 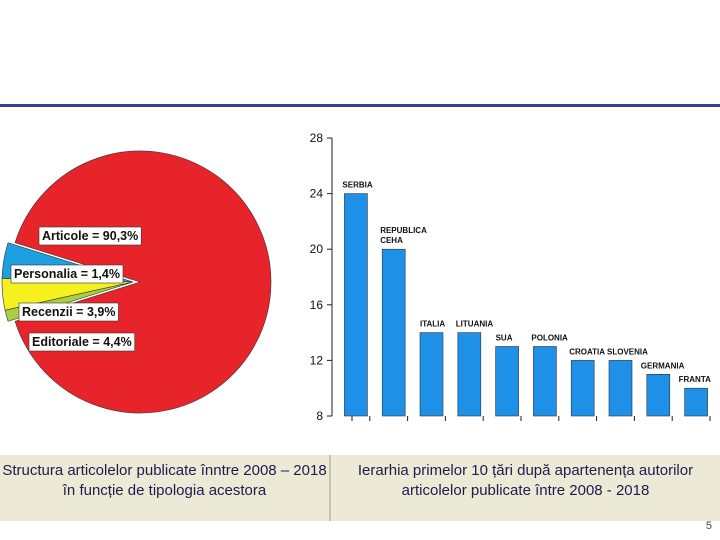 What do you see at coordinates (330, 488) in the screenshot?
I see `caption-divider` at bounding box center [330, 488].